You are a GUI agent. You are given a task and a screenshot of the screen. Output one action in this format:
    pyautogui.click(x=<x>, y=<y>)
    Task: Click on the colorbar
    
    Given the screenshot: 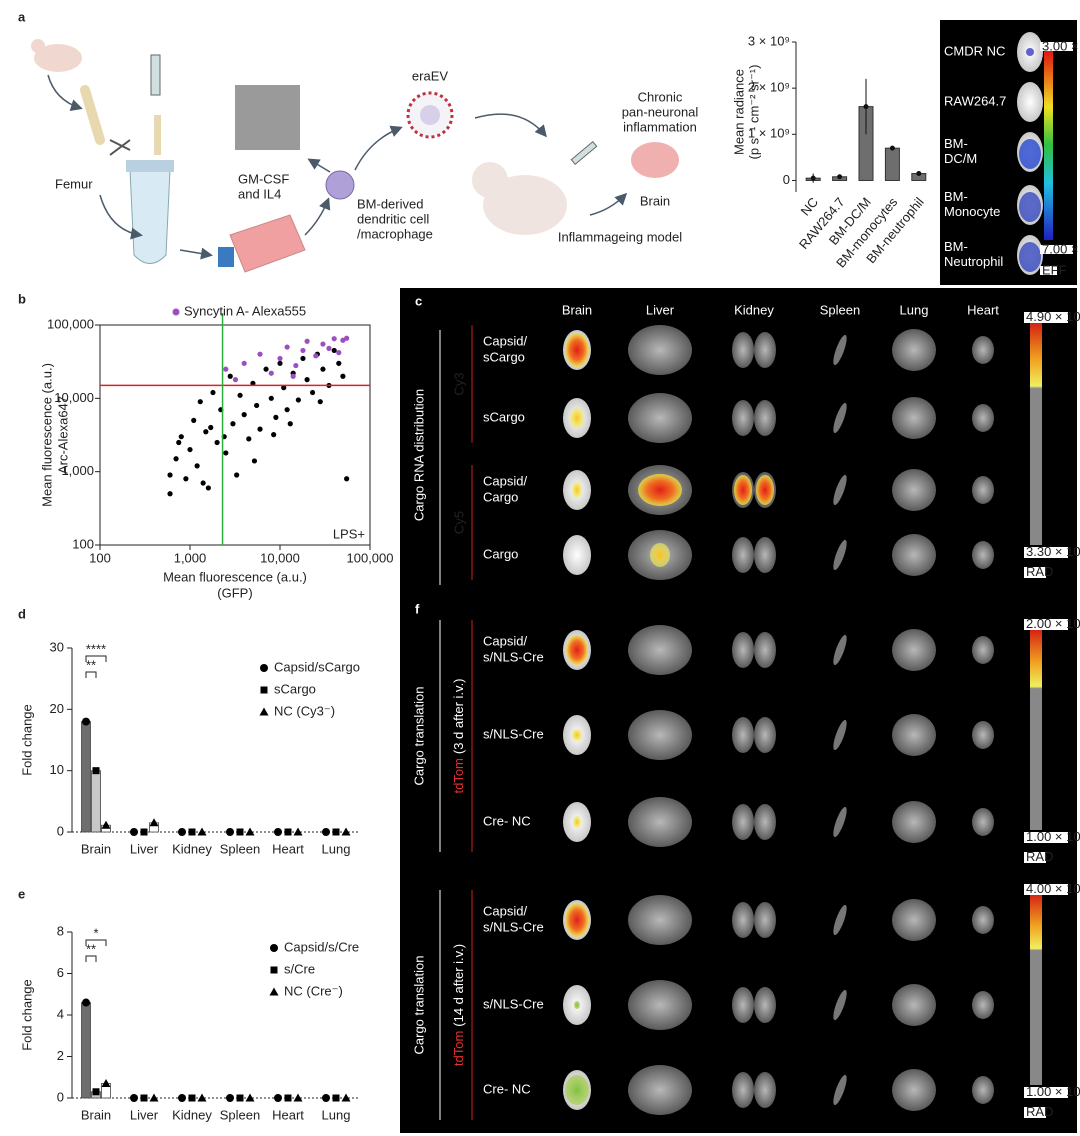 What is the action you would take?
    pyautogui.click(x=1036, y=987)
    